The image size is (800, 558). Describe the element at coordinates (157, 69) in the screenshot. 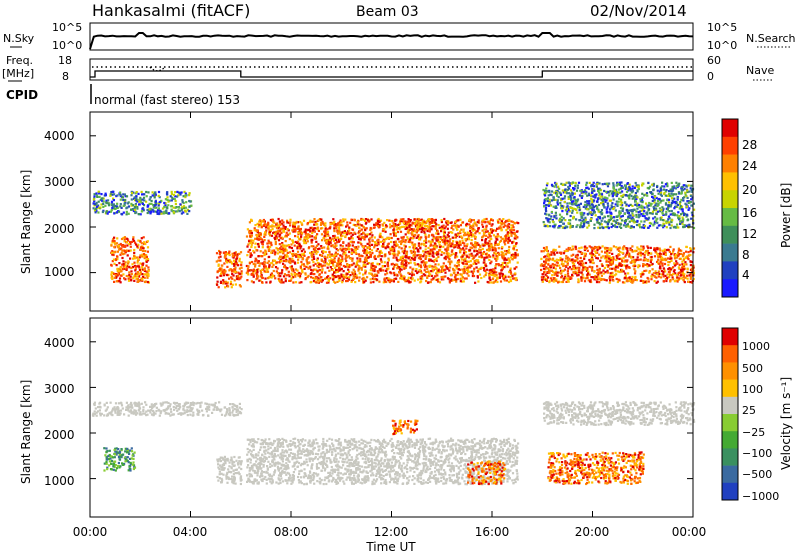

I see `nave-dip` at that location.